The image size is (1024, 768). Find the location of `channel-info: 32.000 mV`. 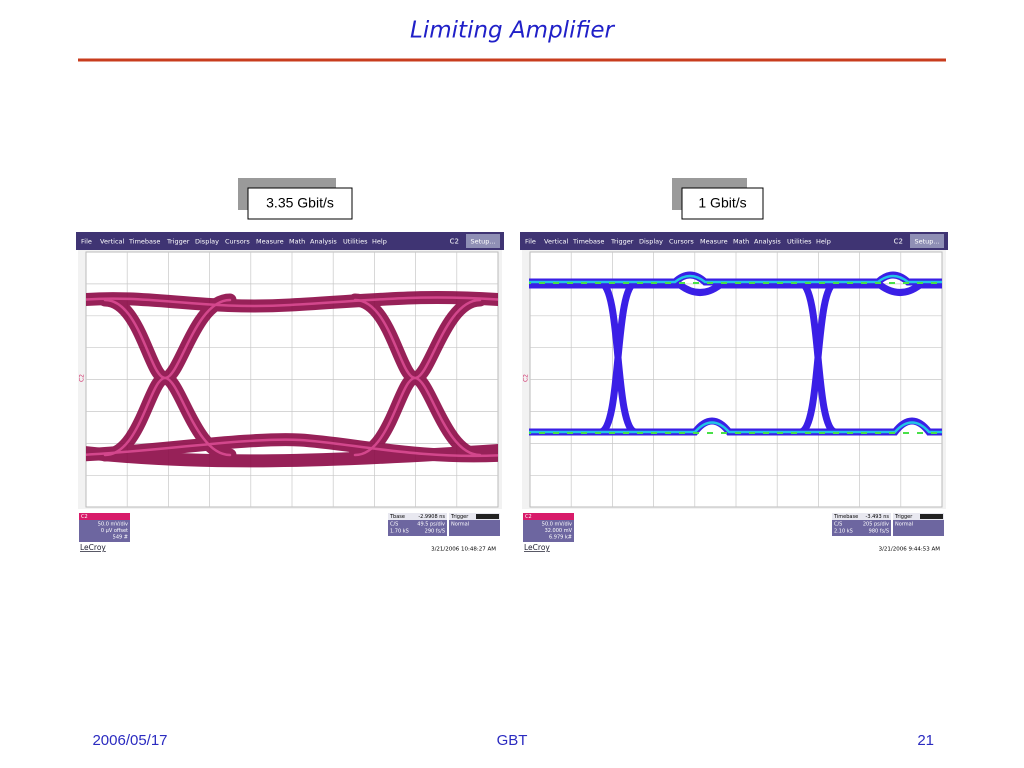

channel-info: 32.000 mV is located at coordinates (559, 531).